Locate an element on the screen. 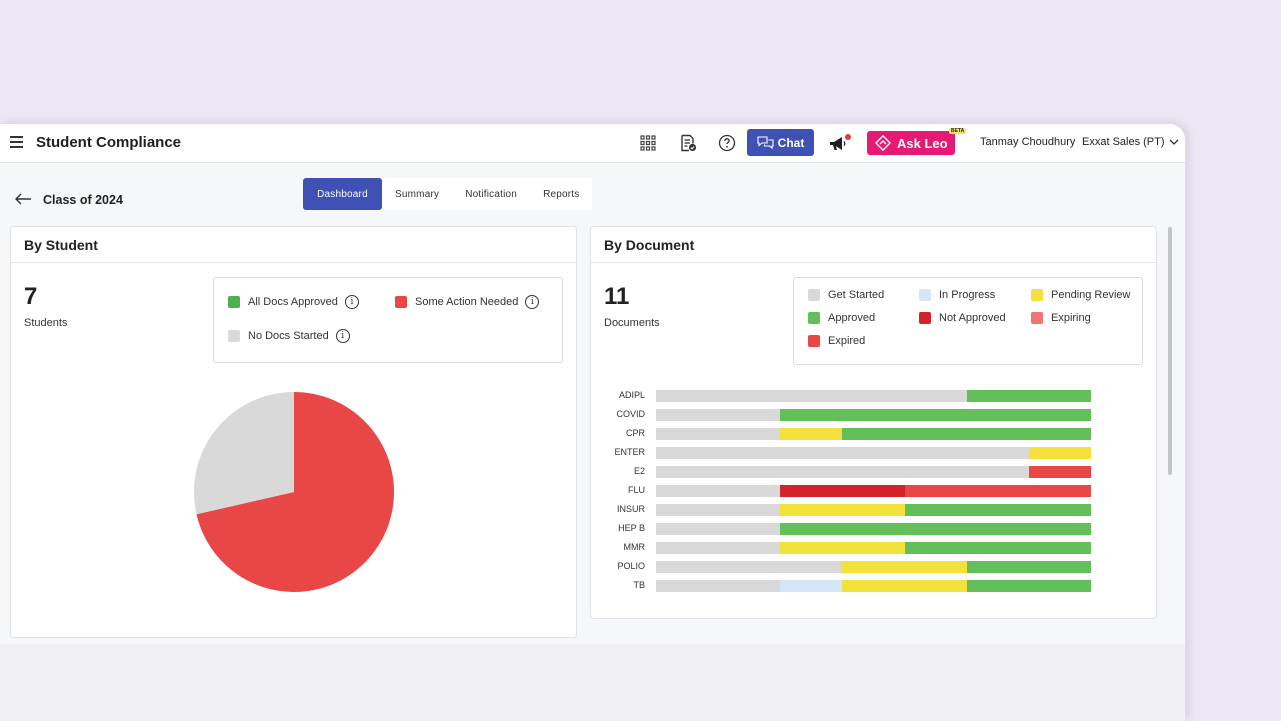 The height and width of the screenshot is (721, 1281). bar-row: FLU is located at coordinates (851, 491).